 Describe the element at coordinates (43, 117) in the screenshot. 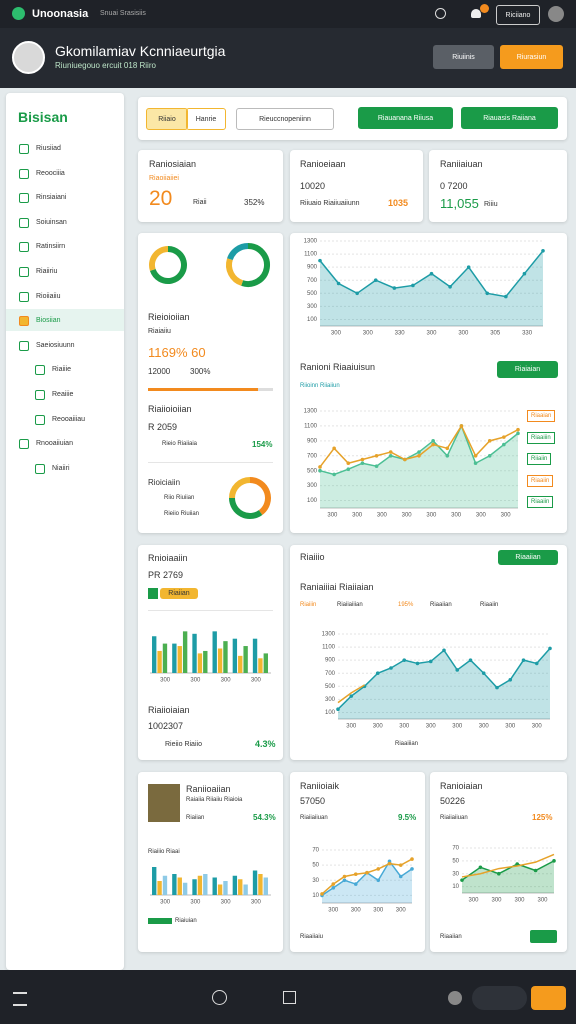

I see `sidebar-brand: Bisisan` at that location.